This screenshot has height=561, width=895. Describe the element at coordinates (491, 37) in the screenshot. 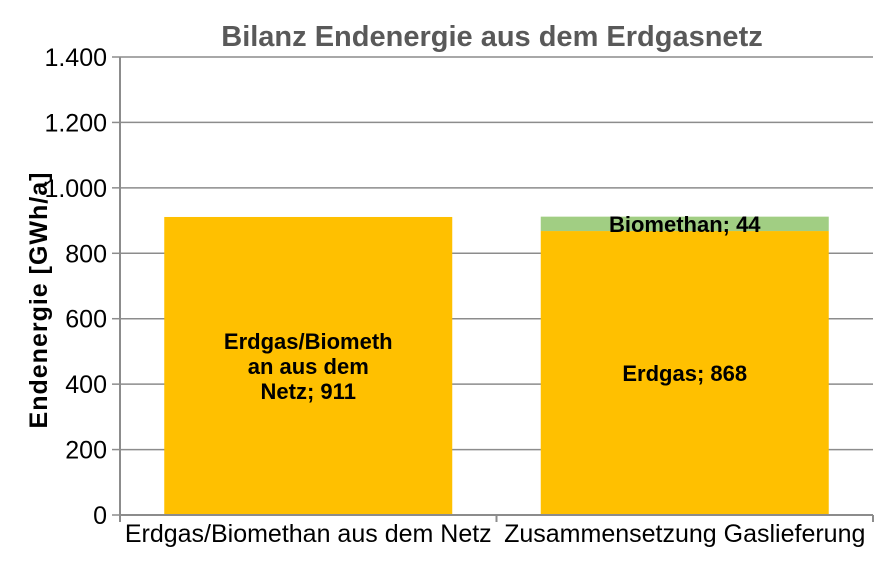

I see `chart-title: Bilanz Endenergie aus dem Erdgasnetz` at that location.